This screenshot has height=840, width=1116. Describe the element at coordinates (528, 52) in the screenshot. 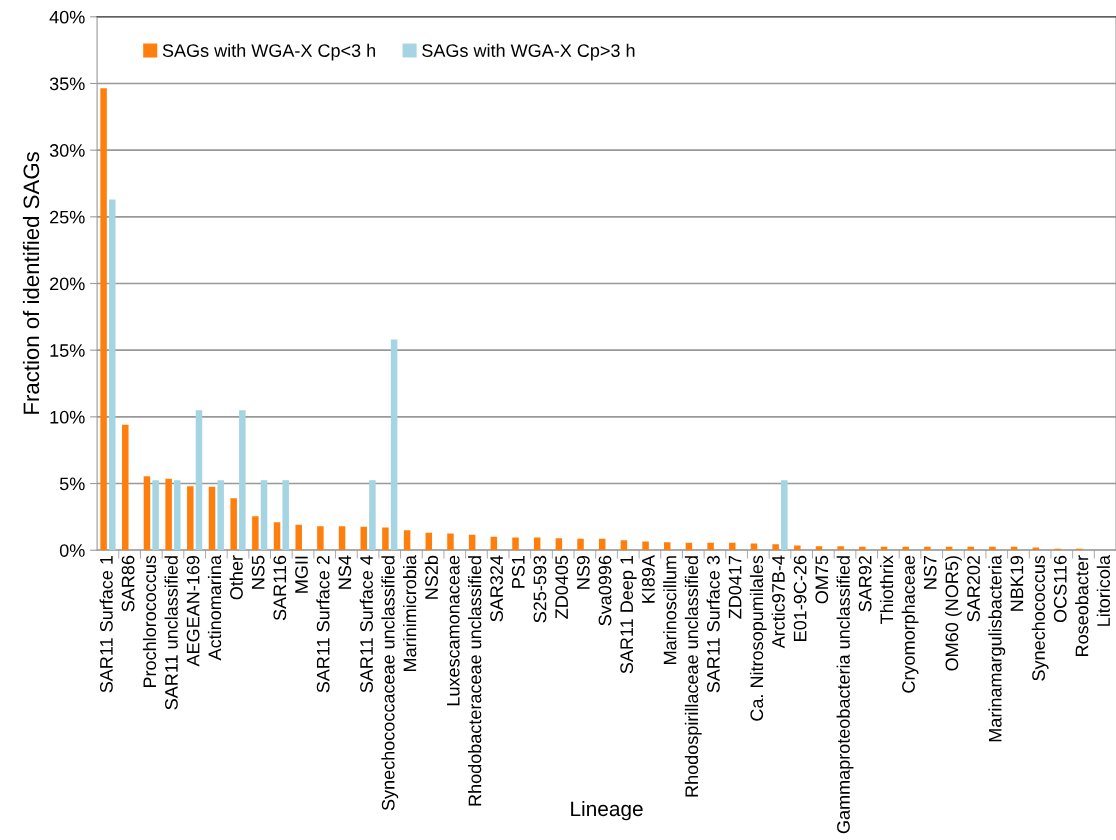

I see `legend-label: SAGs with WGA-X Cp>3 h` at that location.